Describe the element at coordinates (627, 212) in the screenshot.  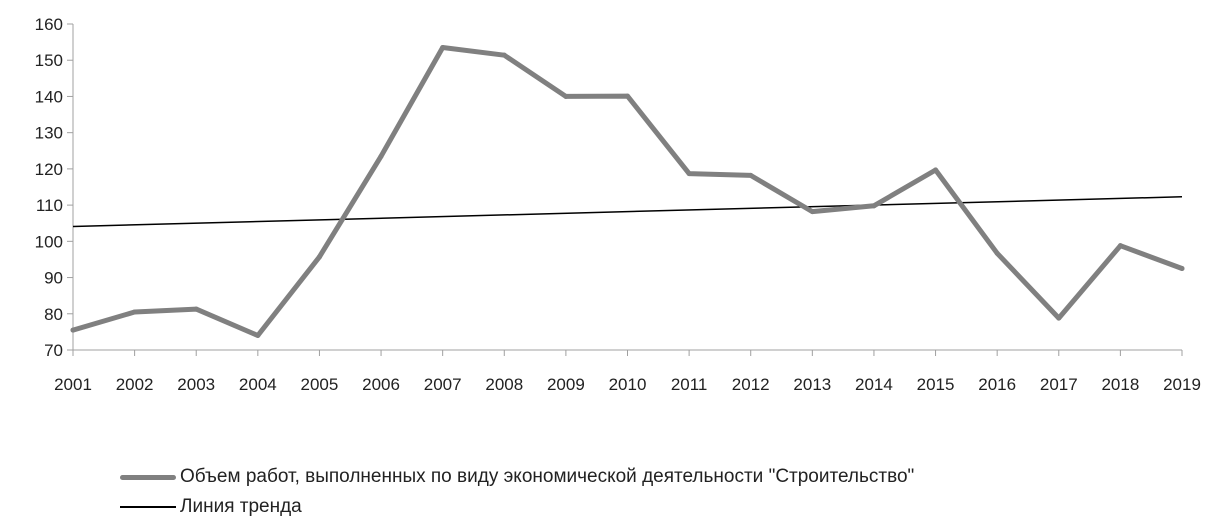
I see `trend-line` at that location.